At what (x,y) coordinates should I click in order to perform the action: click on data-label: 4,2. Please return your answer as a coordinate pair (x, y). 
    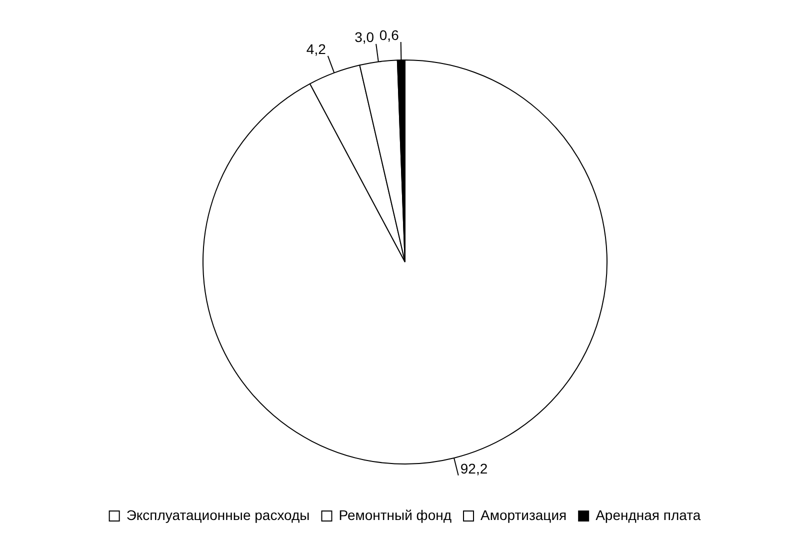
    Looking at the image, I should click on (316, 48).